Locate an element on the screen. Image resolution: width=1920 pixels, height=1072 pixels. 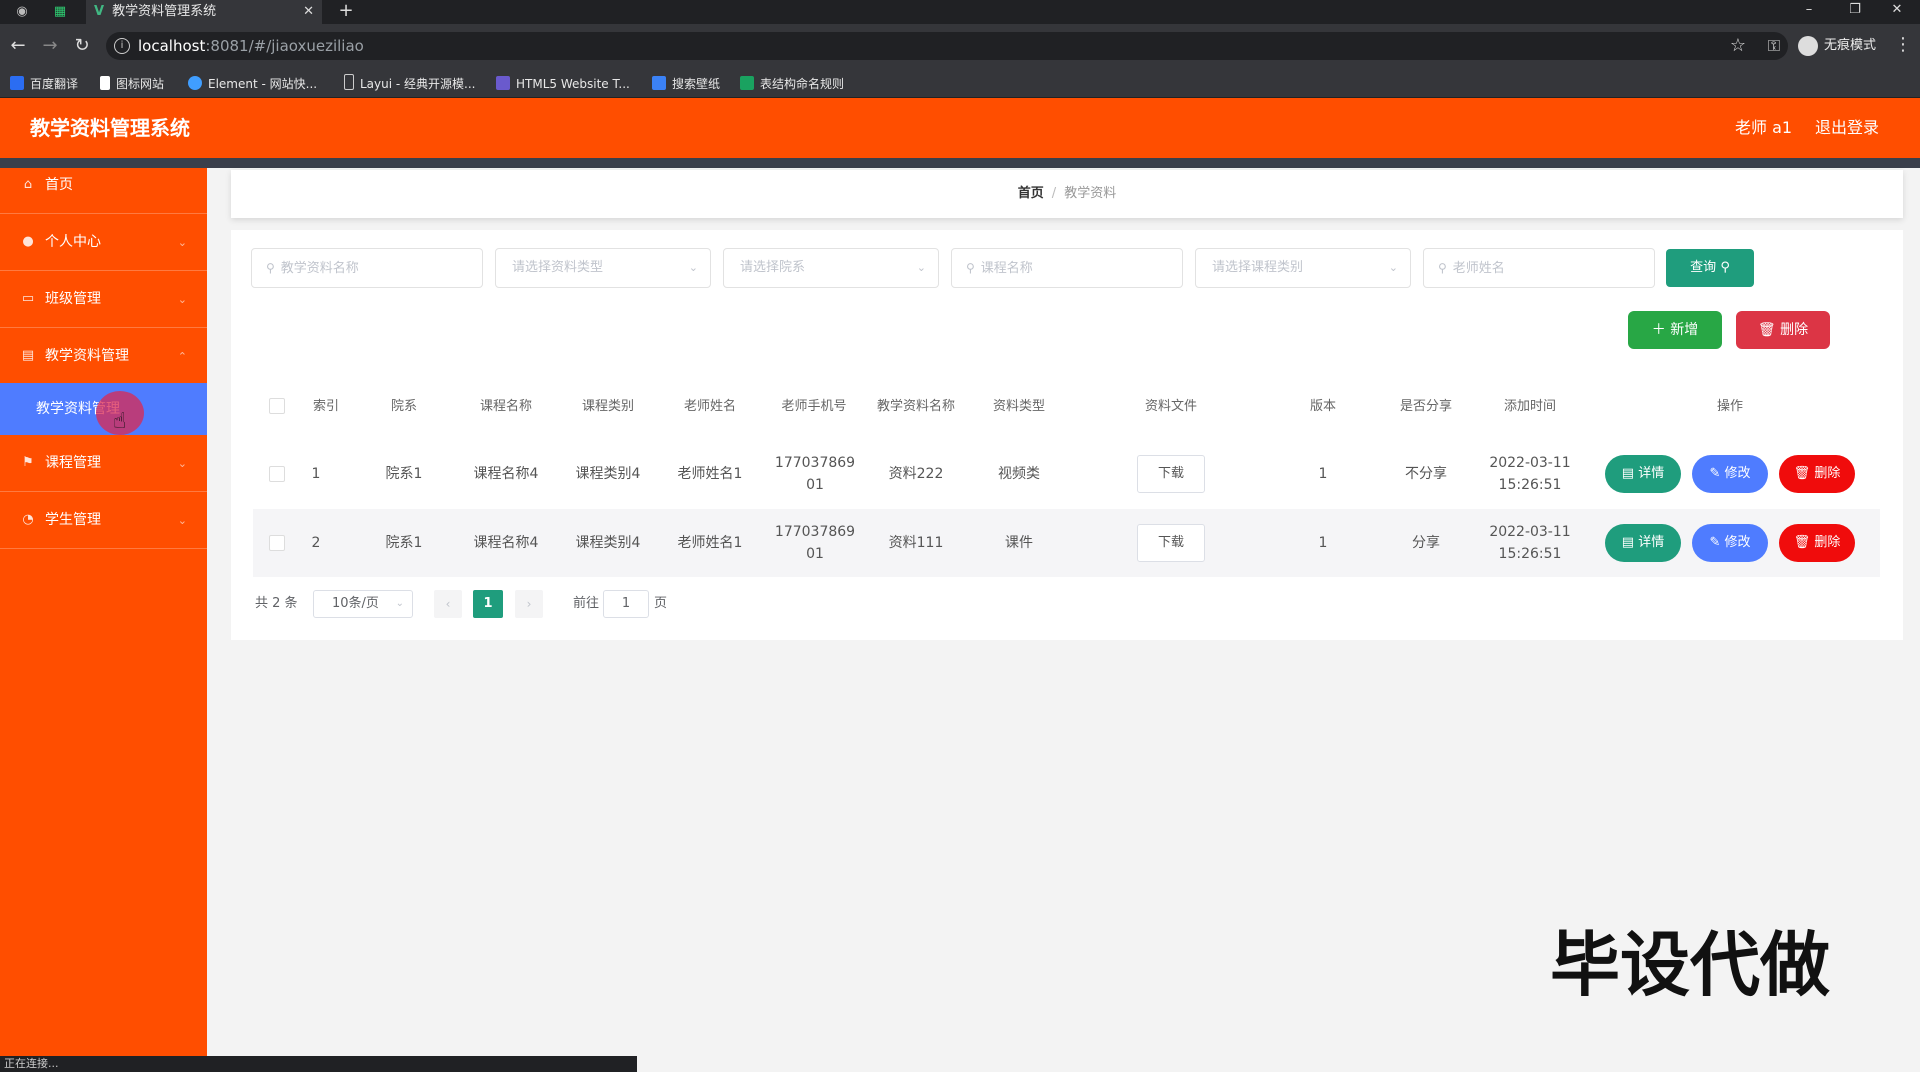
bookmark-baidu-translate: 百度翻译 is located at coordinates (44, 84).